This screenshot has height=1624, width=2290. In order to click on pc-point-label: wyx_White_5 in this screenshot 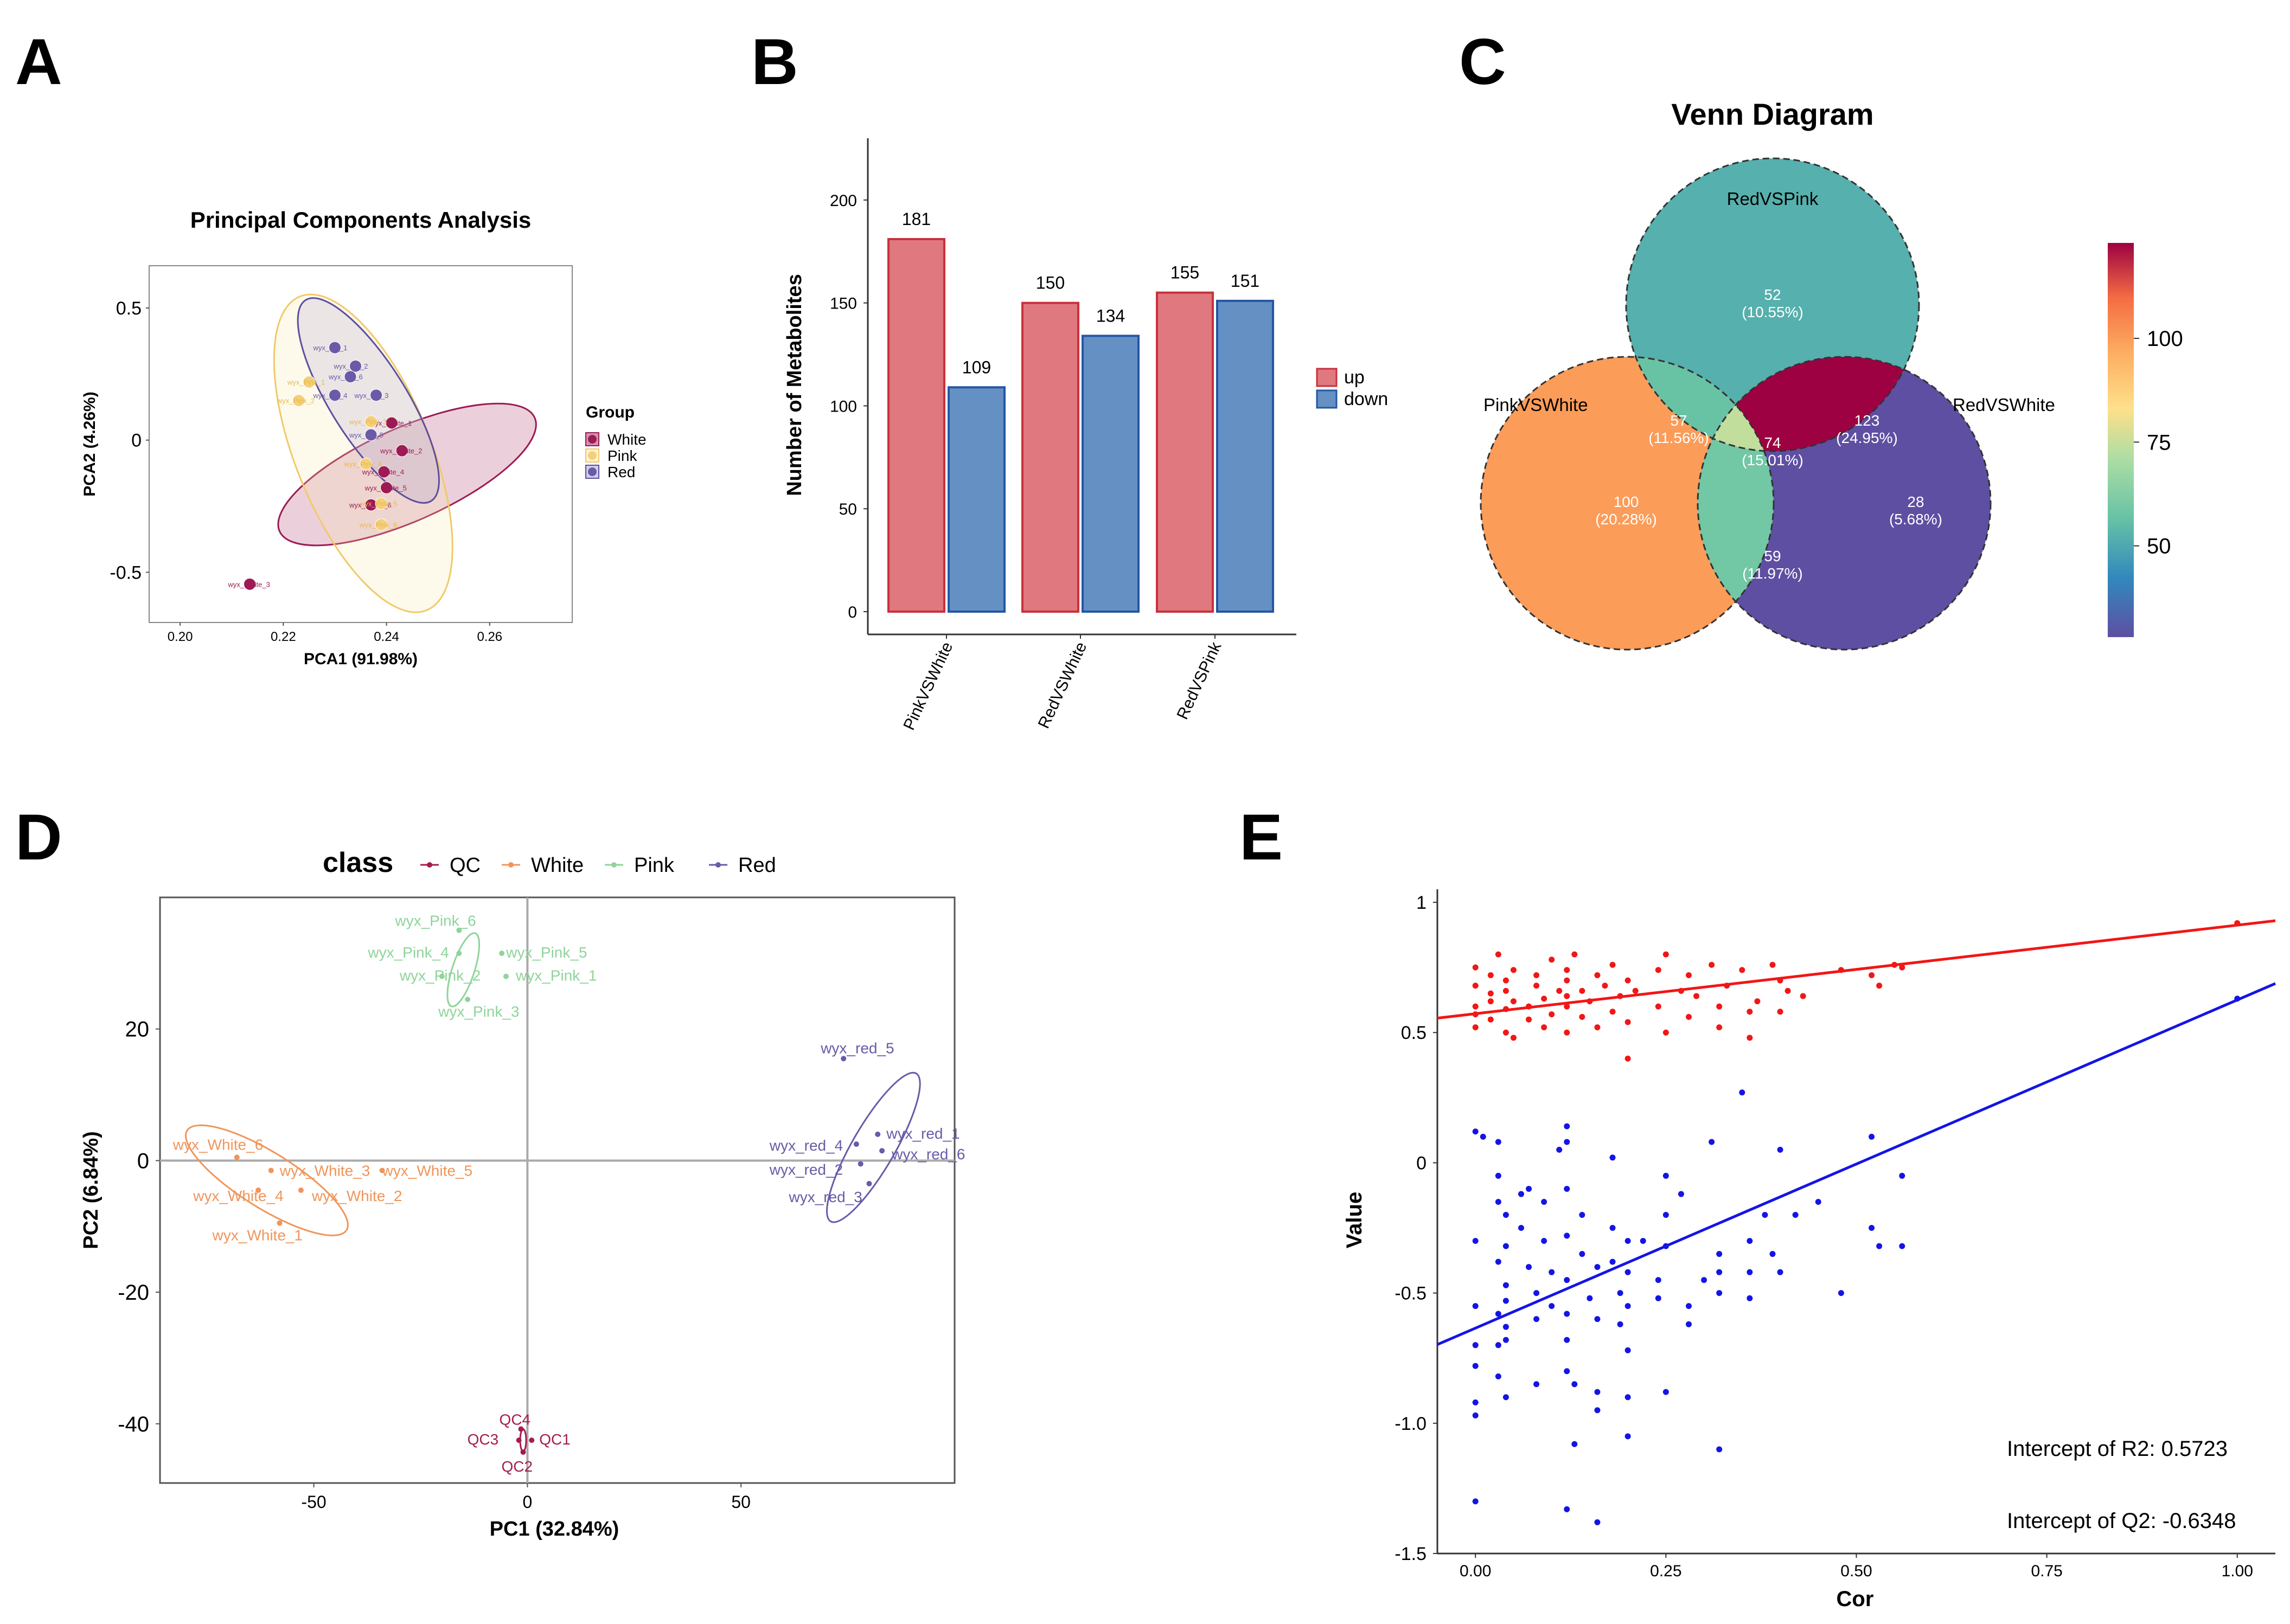, I will do `click(427, 1171)`.